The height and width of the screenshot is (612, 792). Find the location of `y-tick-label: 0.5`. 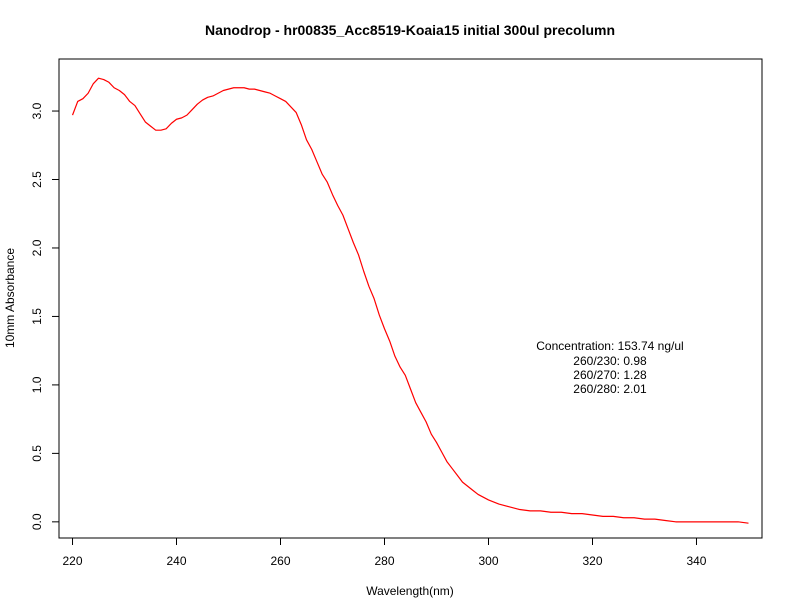

y-tick-label: 0.5 is located at coordinates (37, 453).